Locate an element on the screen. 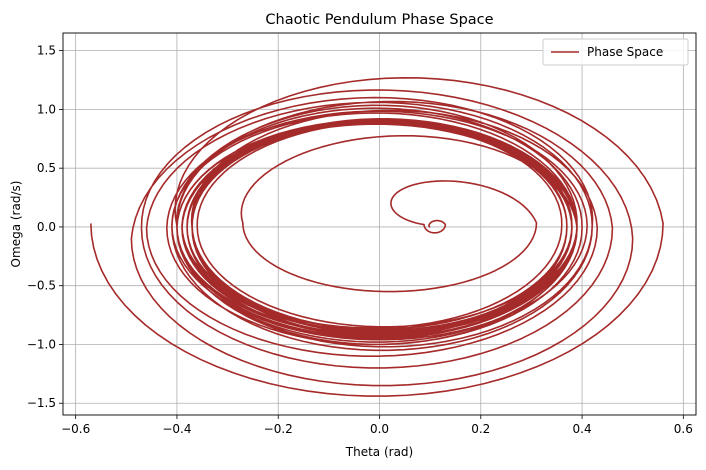 Image resolution: width=706 pixels, height=470 pixels. legend-box is located at coordinates (615, 52).